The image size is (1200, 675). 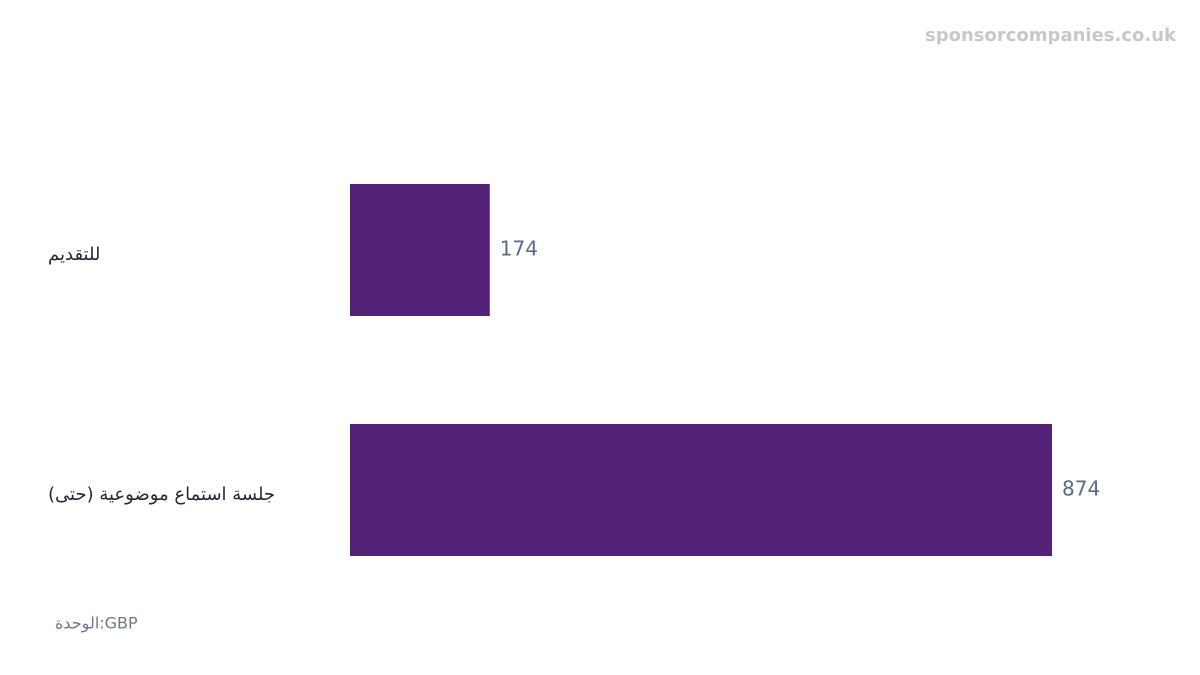 I want to click on unit-label: الوحدة:GBP, so click(x=96, y=624).